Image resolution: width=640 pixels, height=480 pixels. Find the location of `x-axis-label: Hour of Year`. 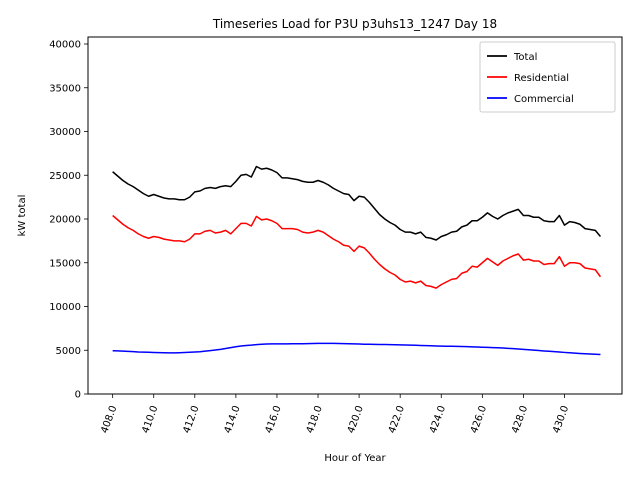

x-axis-label: Hour of Year is located at coordinates (355, 458).